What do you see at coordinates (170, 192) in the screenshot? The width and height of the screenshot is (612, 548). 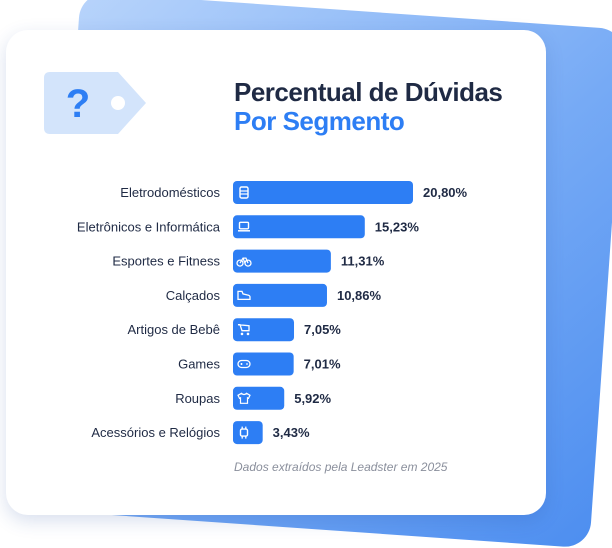 I see `category-label: Eletrodomésticos` at bounding box center [170, 192].